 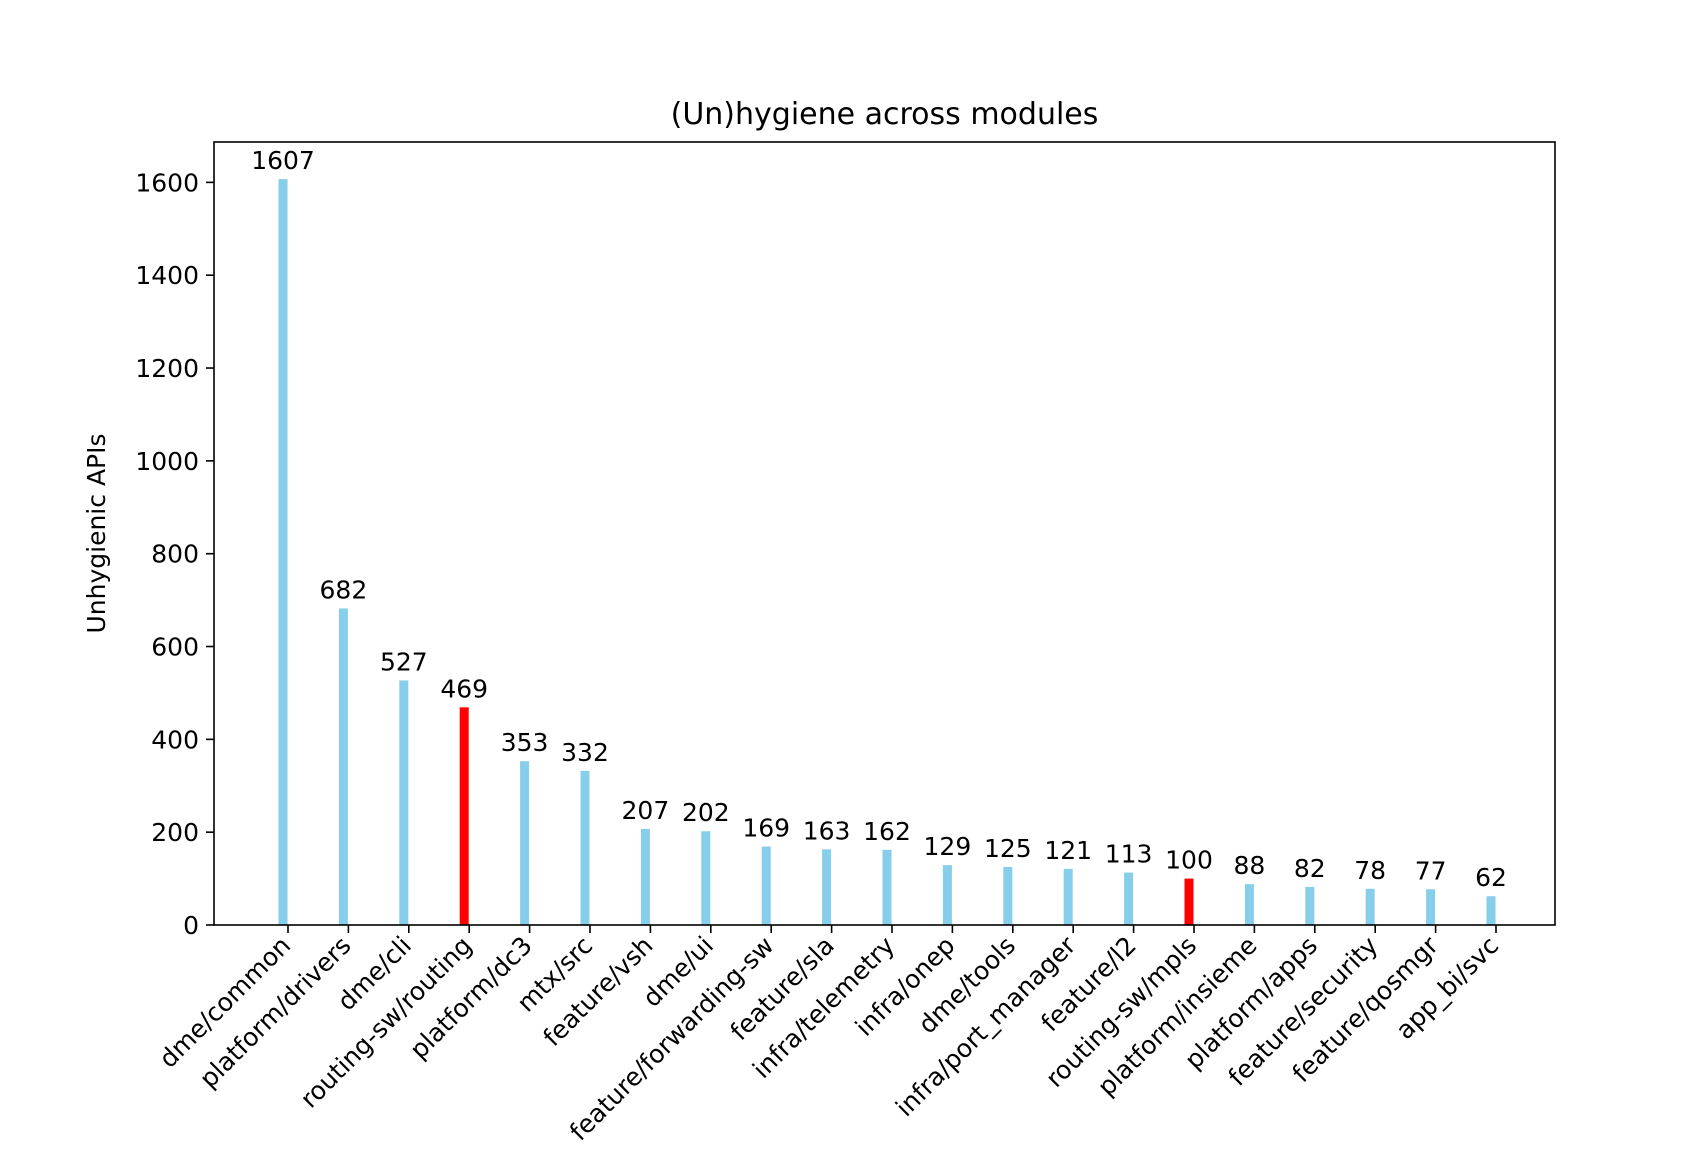 I want to click on data-label-13: 121, so click(x=1068, y=850).